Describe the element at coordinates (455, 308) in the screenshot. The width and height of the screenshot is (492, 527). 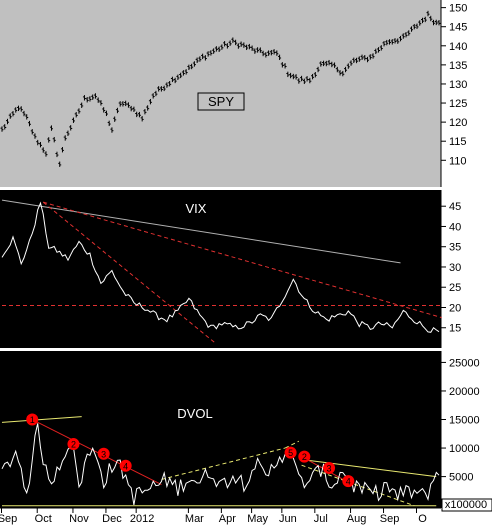
I see `y-tick-label: 20` at that location.